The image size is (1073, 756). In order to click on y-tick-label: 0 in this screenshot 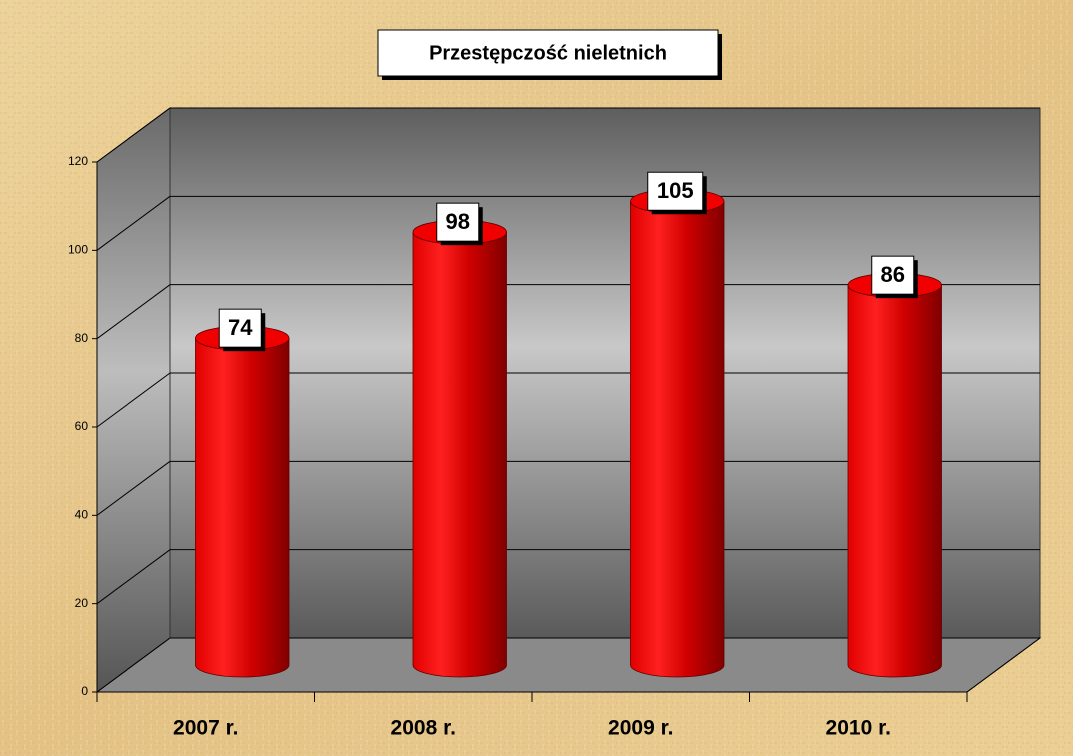, I will do `click(84, 691)`.